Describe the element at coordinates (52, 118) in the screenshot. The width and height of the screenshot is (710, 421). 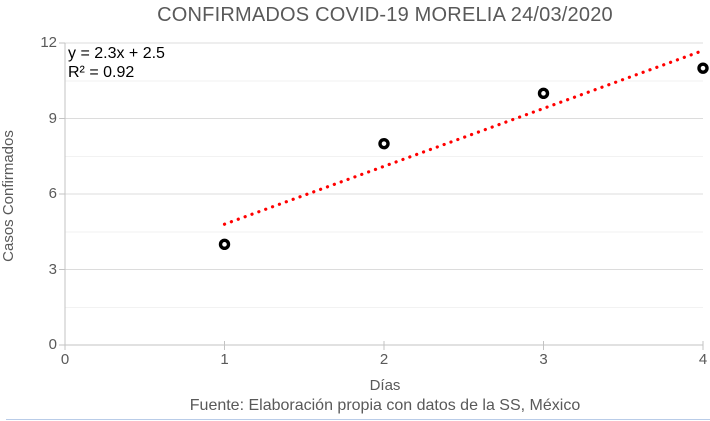
I see `y-axis-tick-label: 9` at that location.